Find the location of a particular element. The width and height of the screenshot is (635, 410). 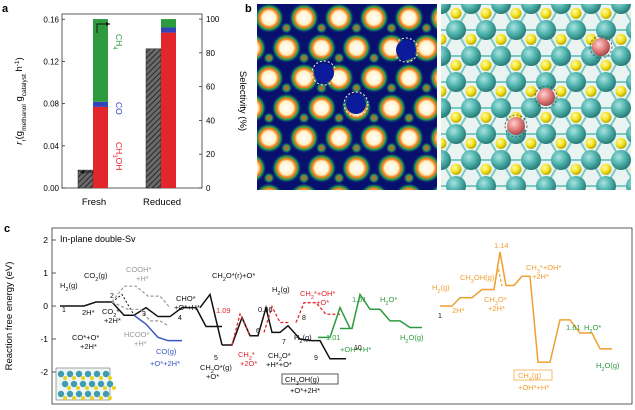

label-co-o-2h: +2H* is located at coordinates (88, 346).